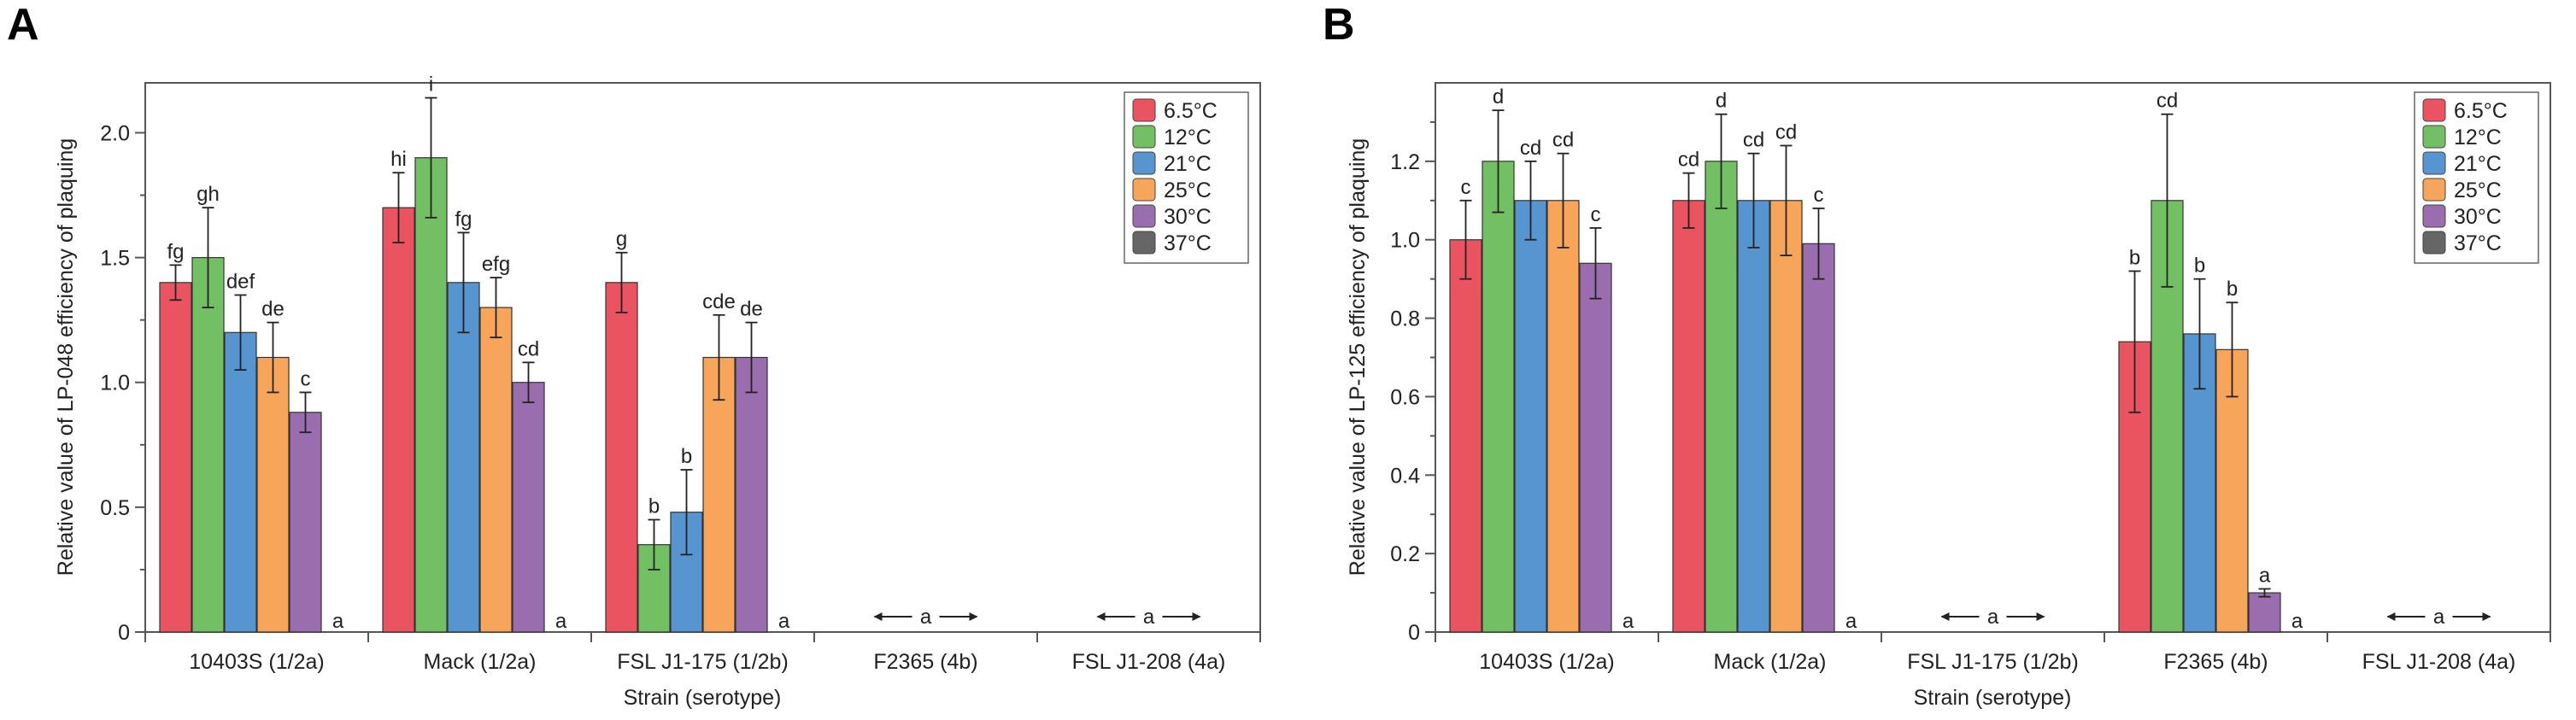  Describe the element at coordinates (1405, 241) in the screenshot. I see `y-tick-label: 1.0` at that location.